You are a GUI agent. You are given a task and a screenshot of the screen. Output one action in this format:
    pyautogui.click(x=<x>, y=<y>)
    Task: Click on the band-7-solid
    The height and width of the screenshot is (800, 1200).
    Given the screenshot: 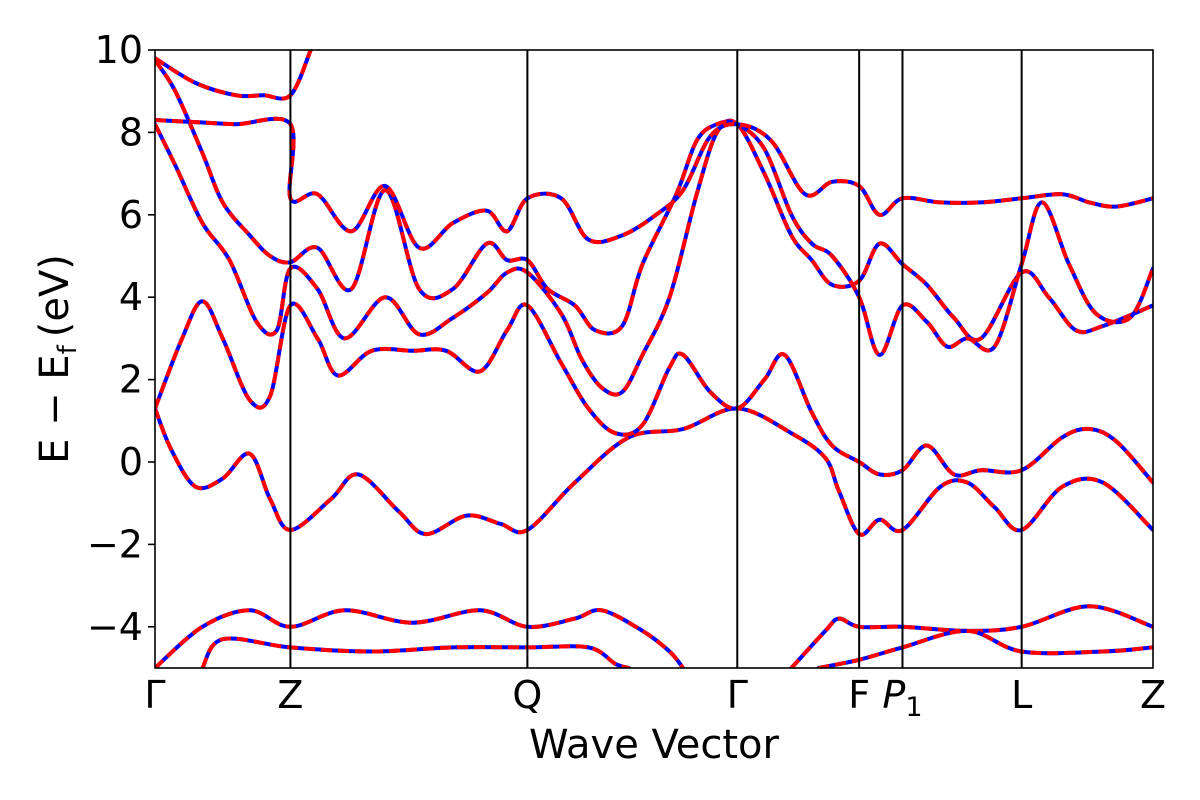 What is the action you would take?
    pyautogui.click(x=420, y=637)
    